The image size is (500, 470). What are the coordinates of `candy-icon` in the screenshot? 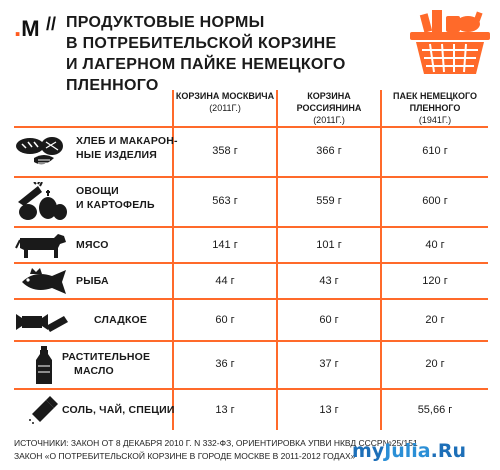 It's located at (42, 323).